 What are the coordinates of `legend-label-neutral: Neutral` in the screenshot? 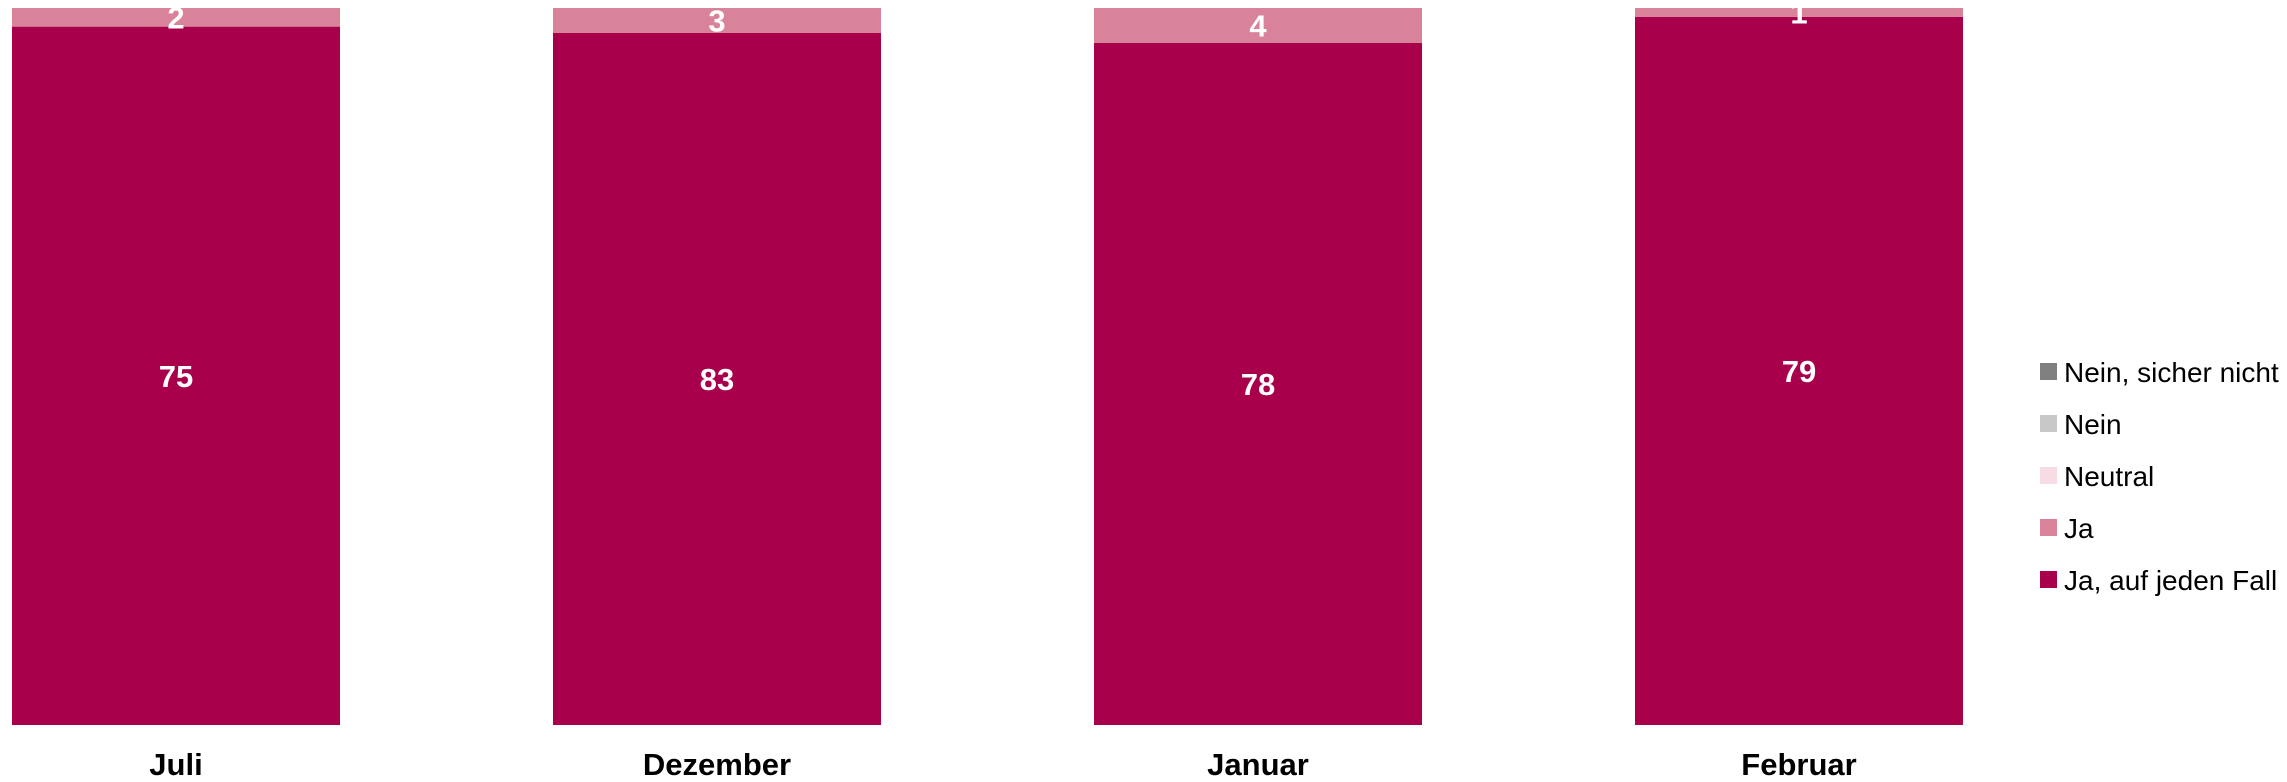 It's located at (2109, 476).